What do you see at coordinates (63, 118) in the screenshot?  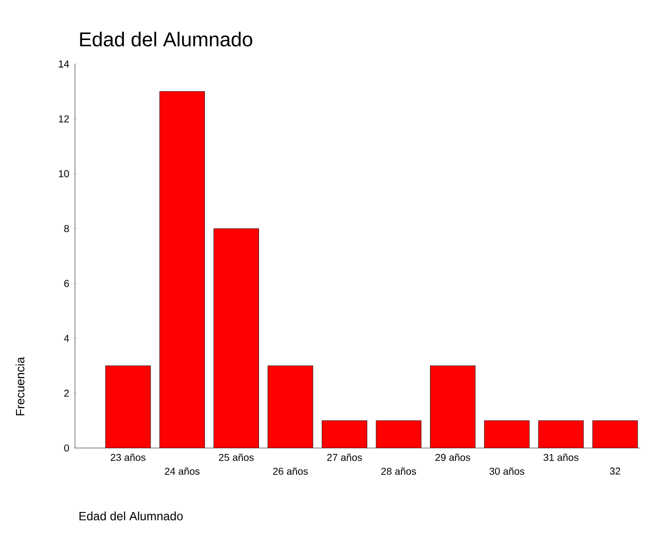 I see `y-tick-label: 12` at bounding box center [63, 118].